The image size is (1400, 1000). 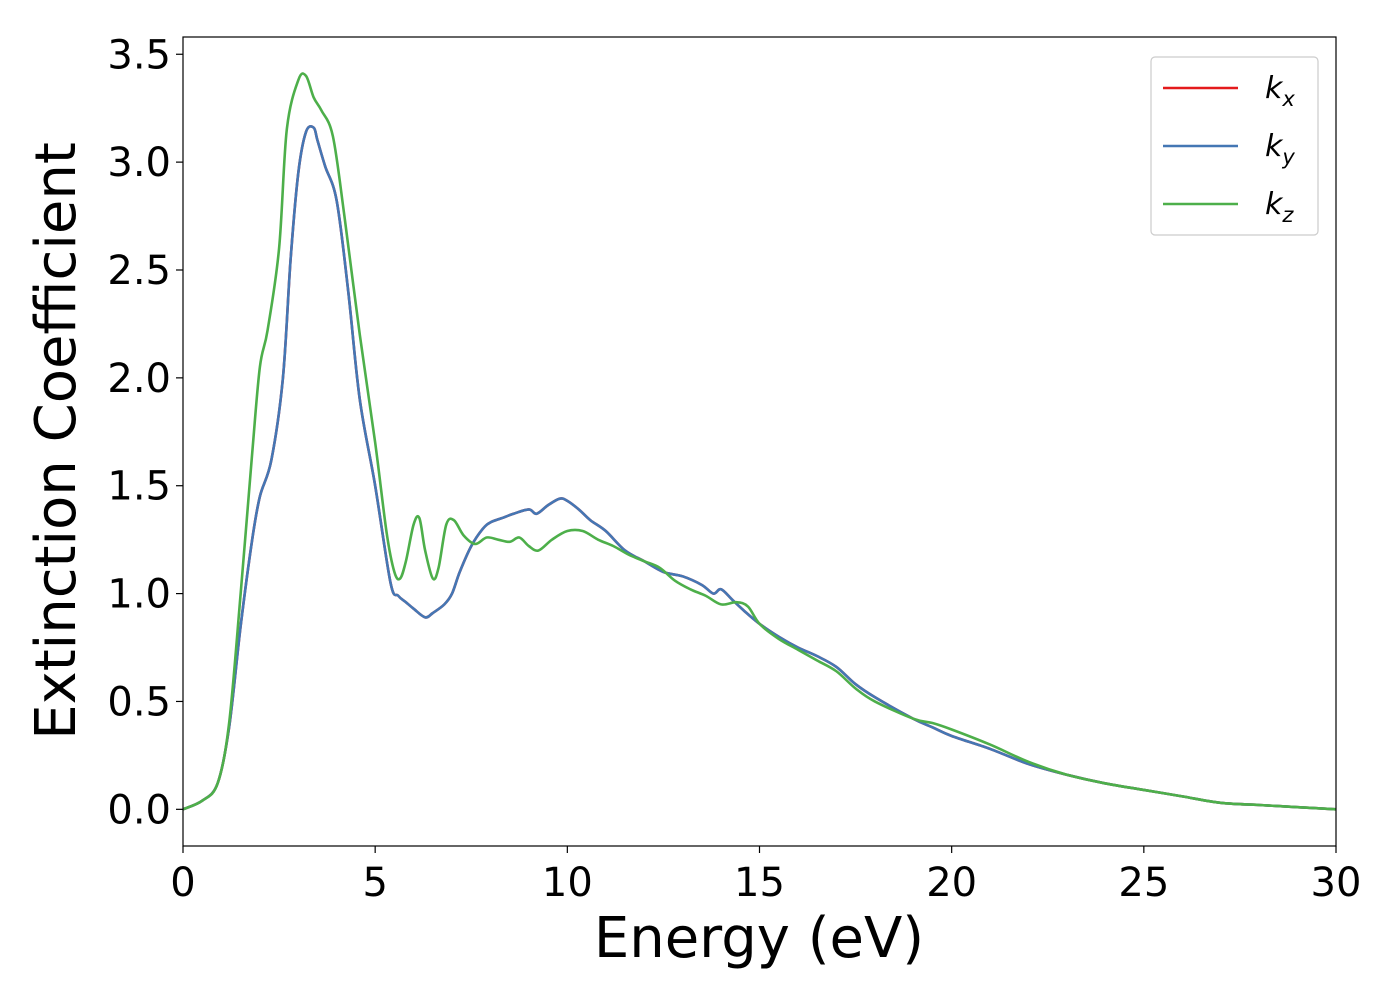 I want to click on y-tick-label: 0.5, so click(x=139, y=702).